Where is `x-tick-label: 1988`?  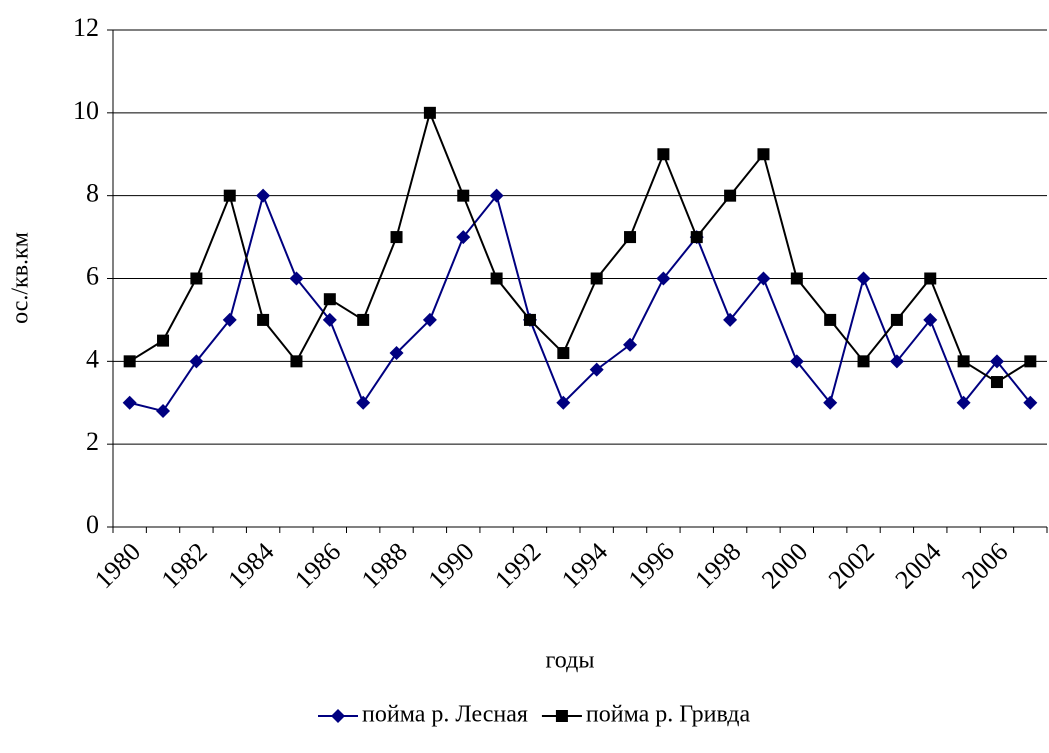
x-tick-label: 1988 is located at coordinates (384, 565).